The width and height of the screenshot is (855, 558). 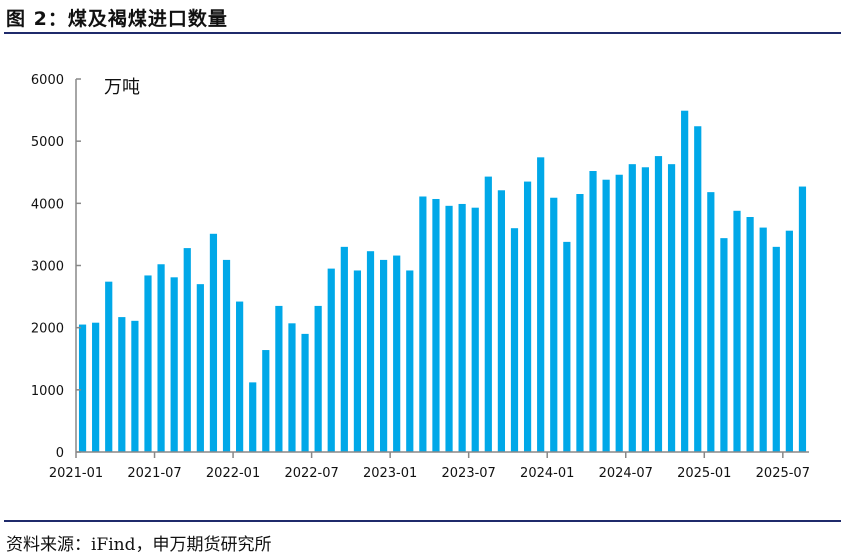 What do you see at coordinates (422, 33) in the screenshot?
I see `title-divider` at bounding box center [422, 33].